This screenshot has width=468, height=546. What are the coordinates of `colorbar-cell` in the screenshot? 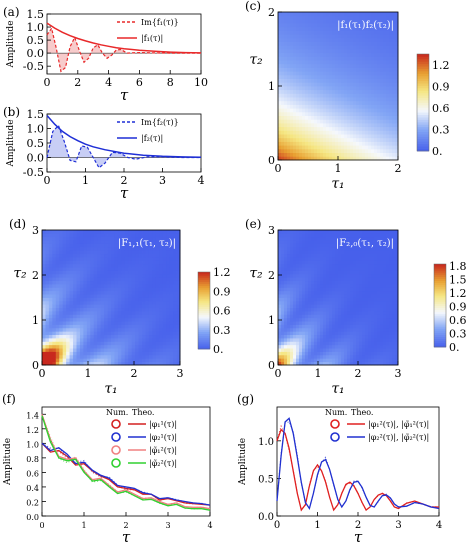 It's located at (423, 87).